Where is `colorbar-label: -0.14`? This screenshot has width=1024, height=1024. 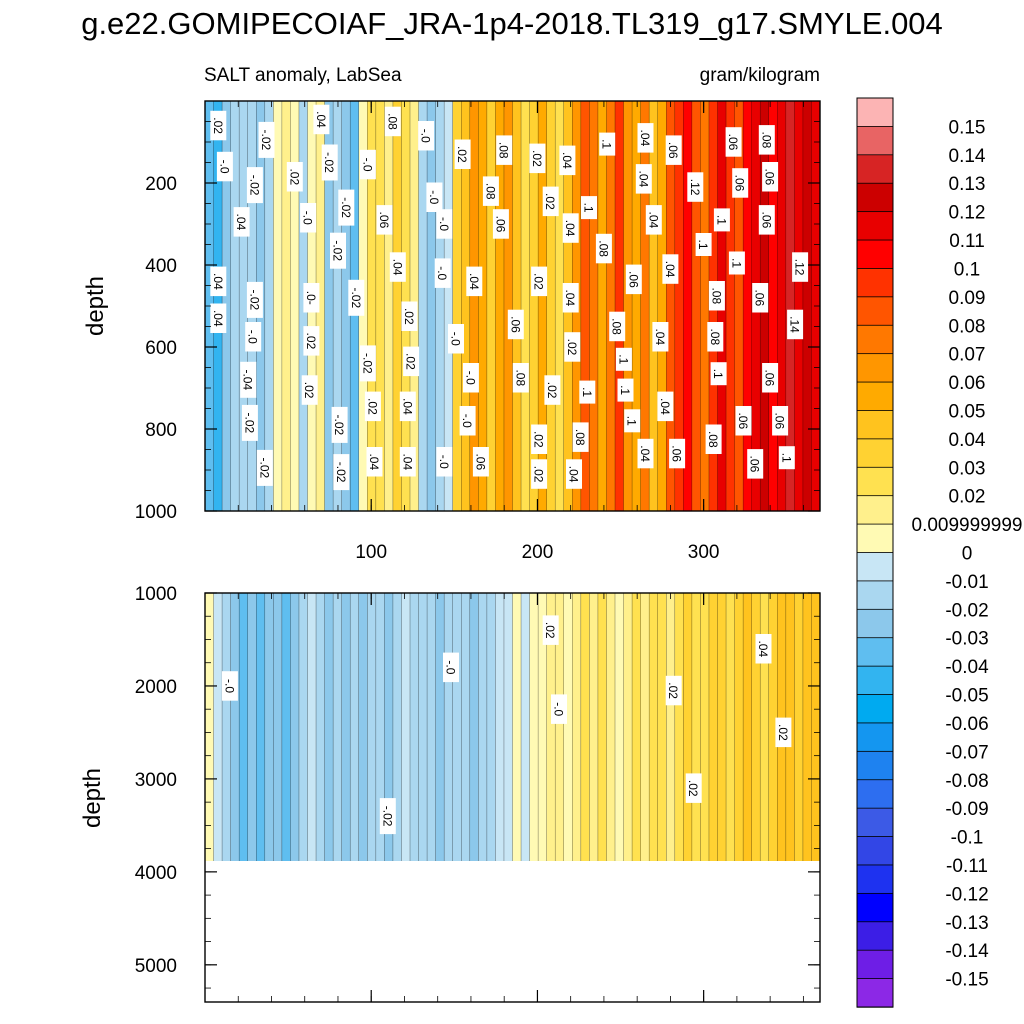
colorbar-label: -0.14 is located at coordinates (967, 951).